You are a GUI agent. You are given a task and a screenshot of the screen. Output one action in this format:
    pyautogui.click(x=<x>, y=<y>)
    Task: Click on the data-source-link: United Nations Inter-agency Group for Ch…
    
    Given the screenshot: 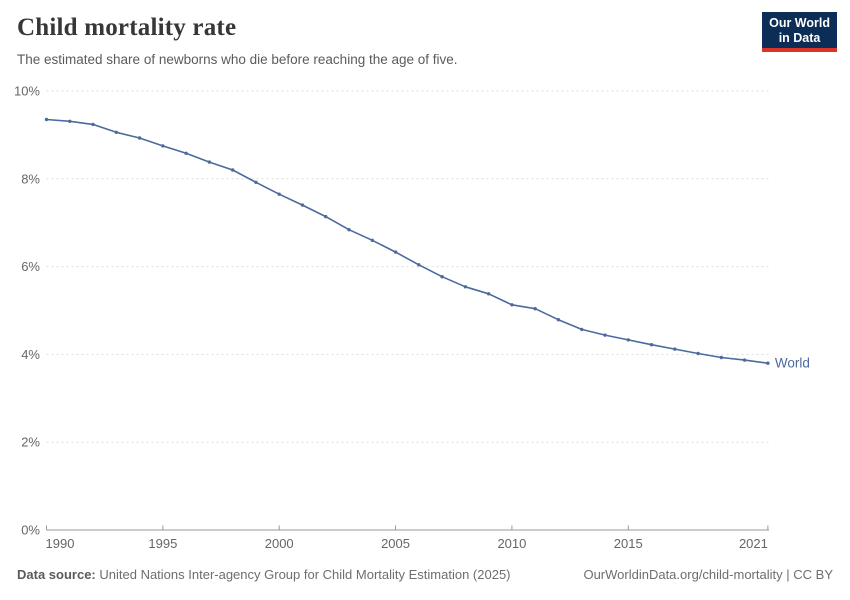 What is the action you would take?
    pyautogui.click(x=305, y=574)
    